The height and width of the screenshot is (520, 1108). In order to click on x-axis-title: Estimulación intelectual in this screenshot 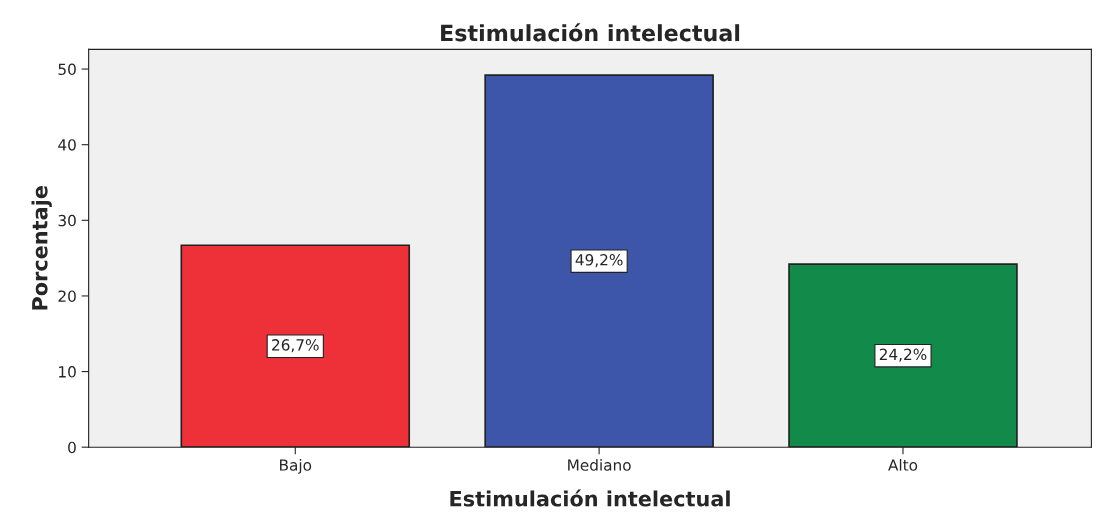, I will do `click(590, 498)`.